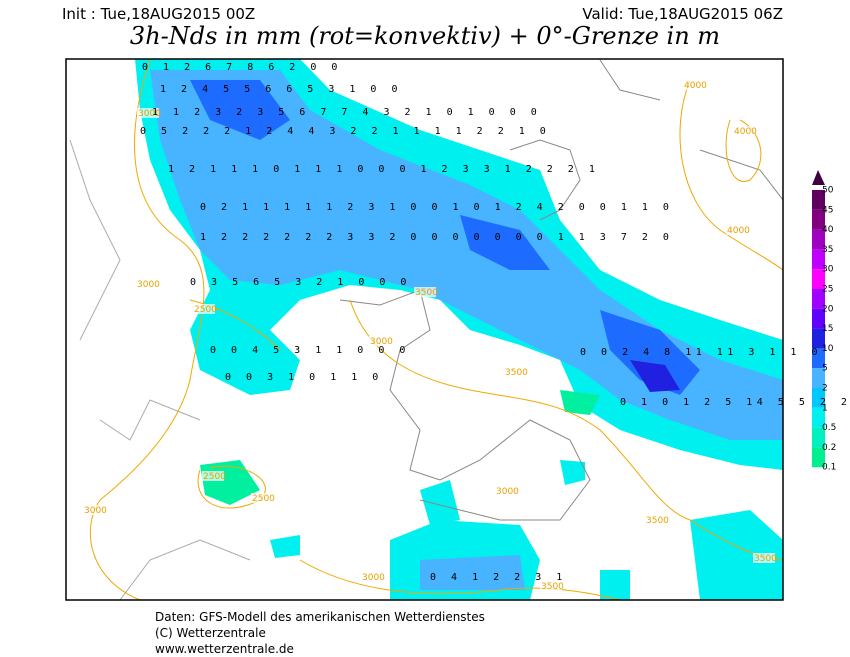 Image resolution: width=850 pixels, height=657 pixels. What do you see at coordinates (827, 290) in the screenshot?
I see `colorbar-label: 25` at bounding box center [827, 290].